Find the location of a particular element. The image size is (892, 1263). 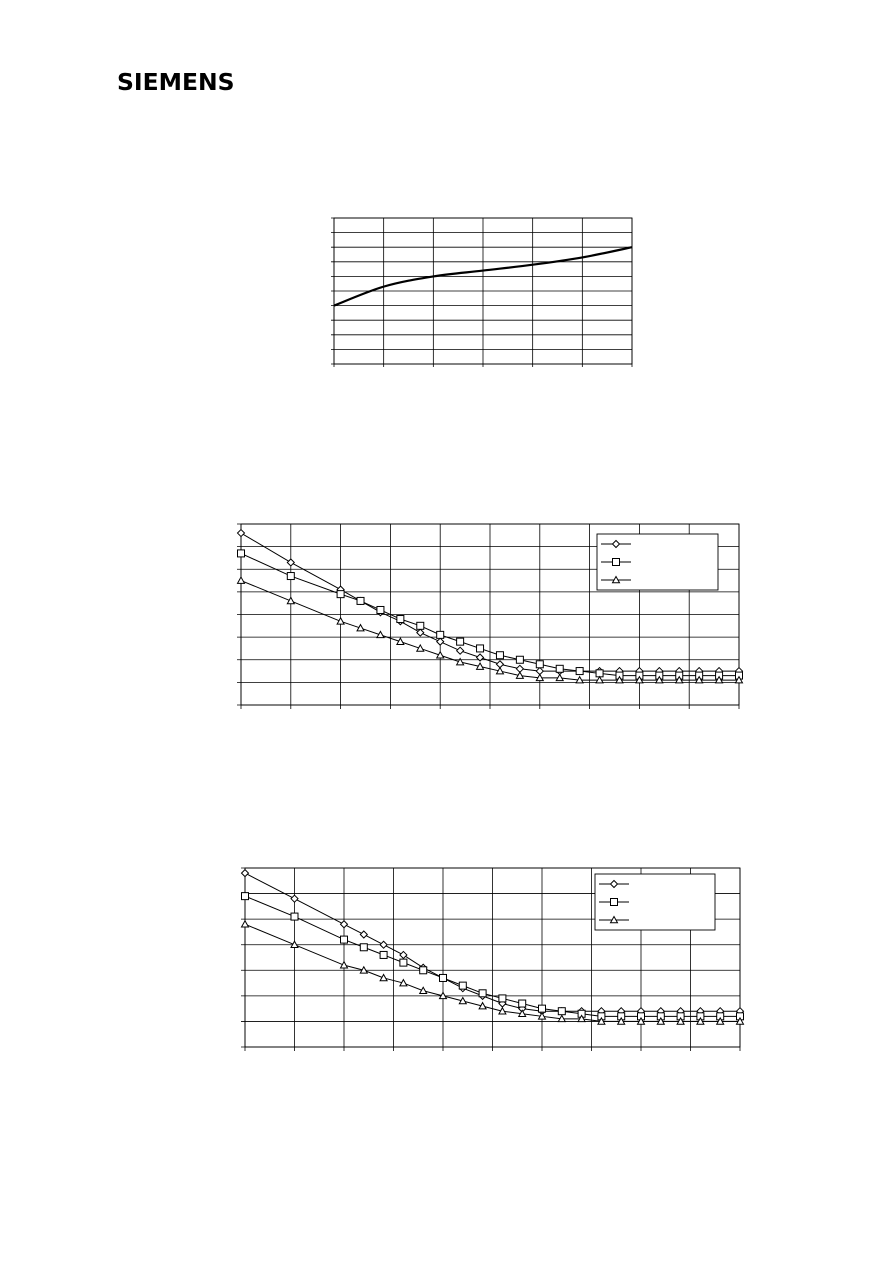

legend-marker-triangle is located at coordinates (614, 919).